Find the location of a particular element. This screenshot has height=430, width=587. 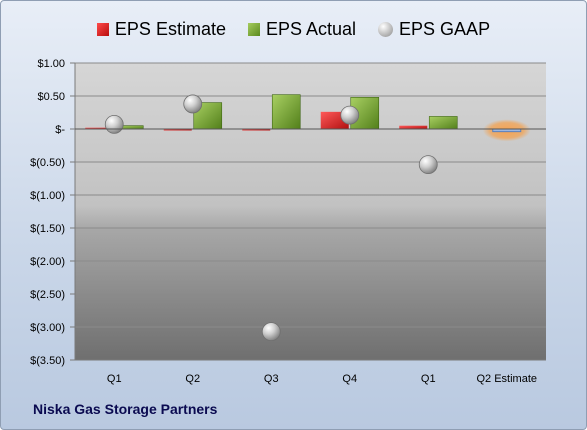

legend-swatch-eps-gaap is located at coordinates (386, 29).